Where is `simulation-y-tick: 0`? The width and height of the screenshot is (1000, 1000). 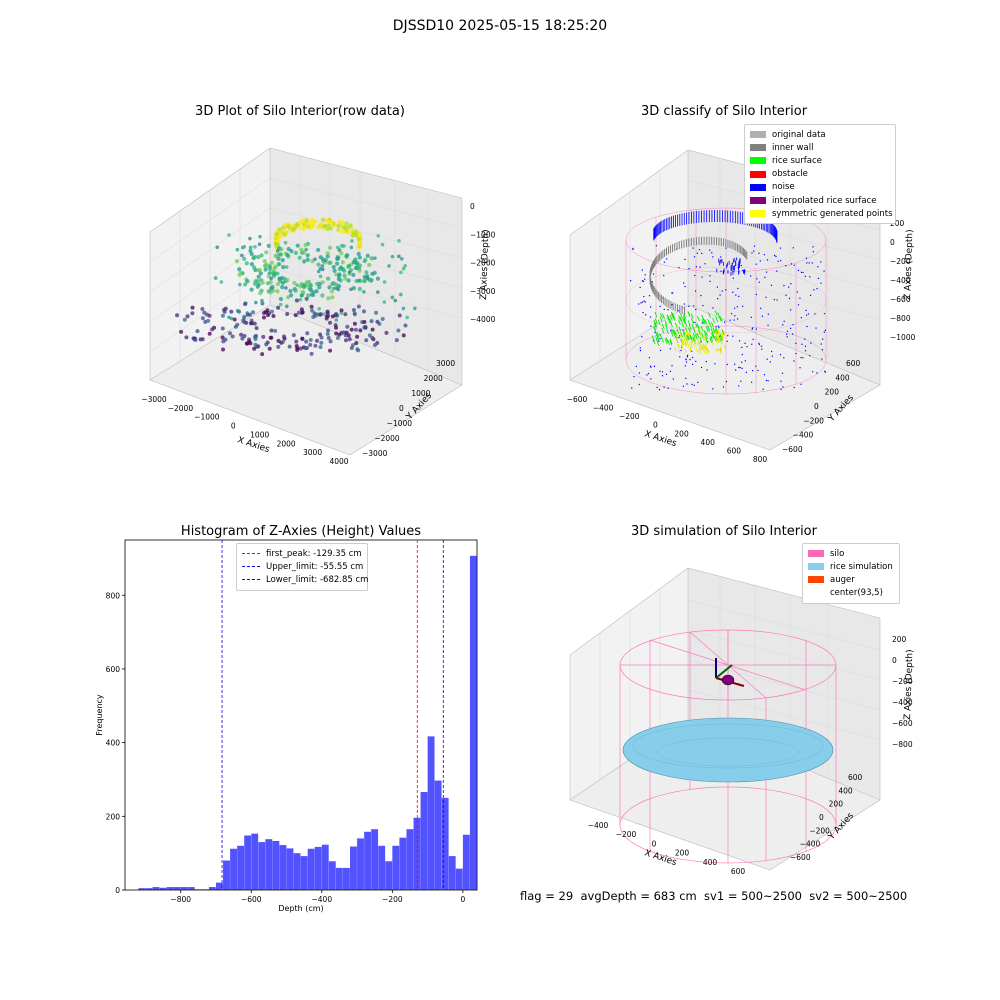
simulation-y-tick: 0 is located at coordinates (821, 817).